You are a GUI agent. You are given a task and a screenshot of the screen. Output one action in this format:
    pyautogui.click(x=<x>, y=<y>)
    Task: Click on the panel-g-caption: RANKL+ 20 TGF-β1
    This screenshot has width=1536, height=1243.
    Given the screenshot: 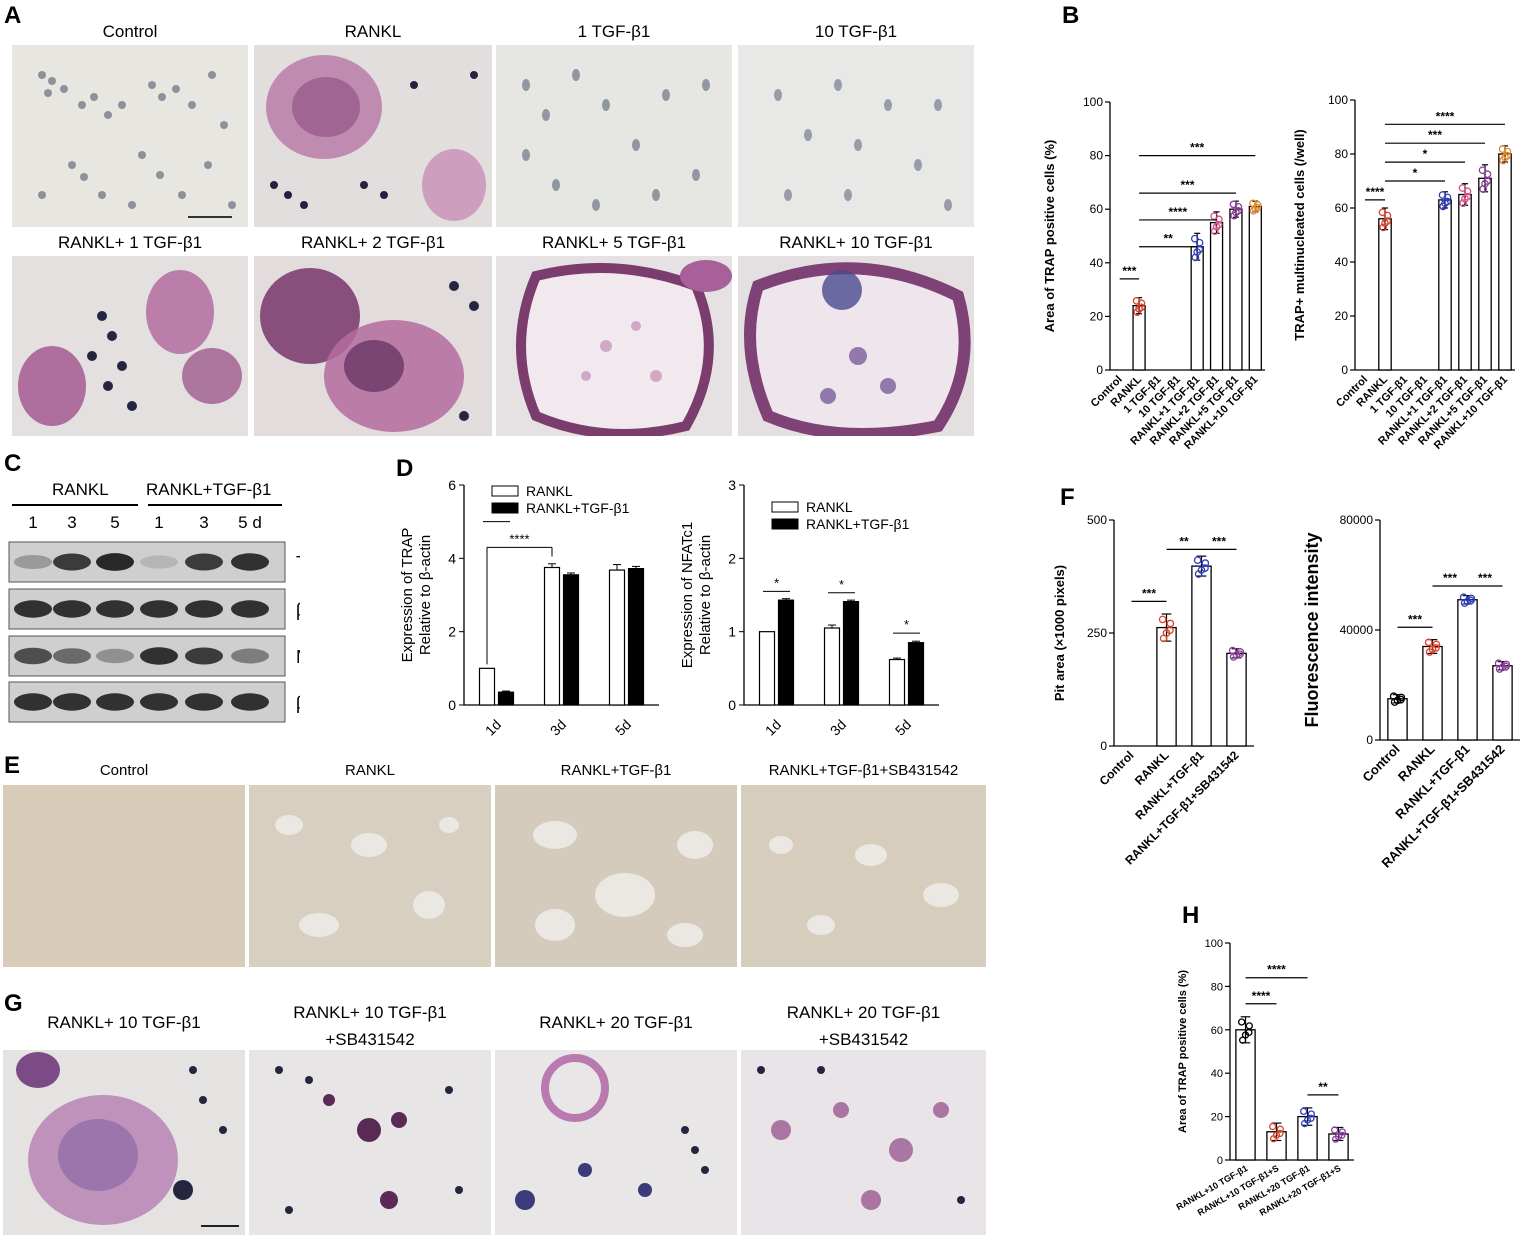 What is the action you would take?
    pyautogui.click(x=616, y=1022)
    